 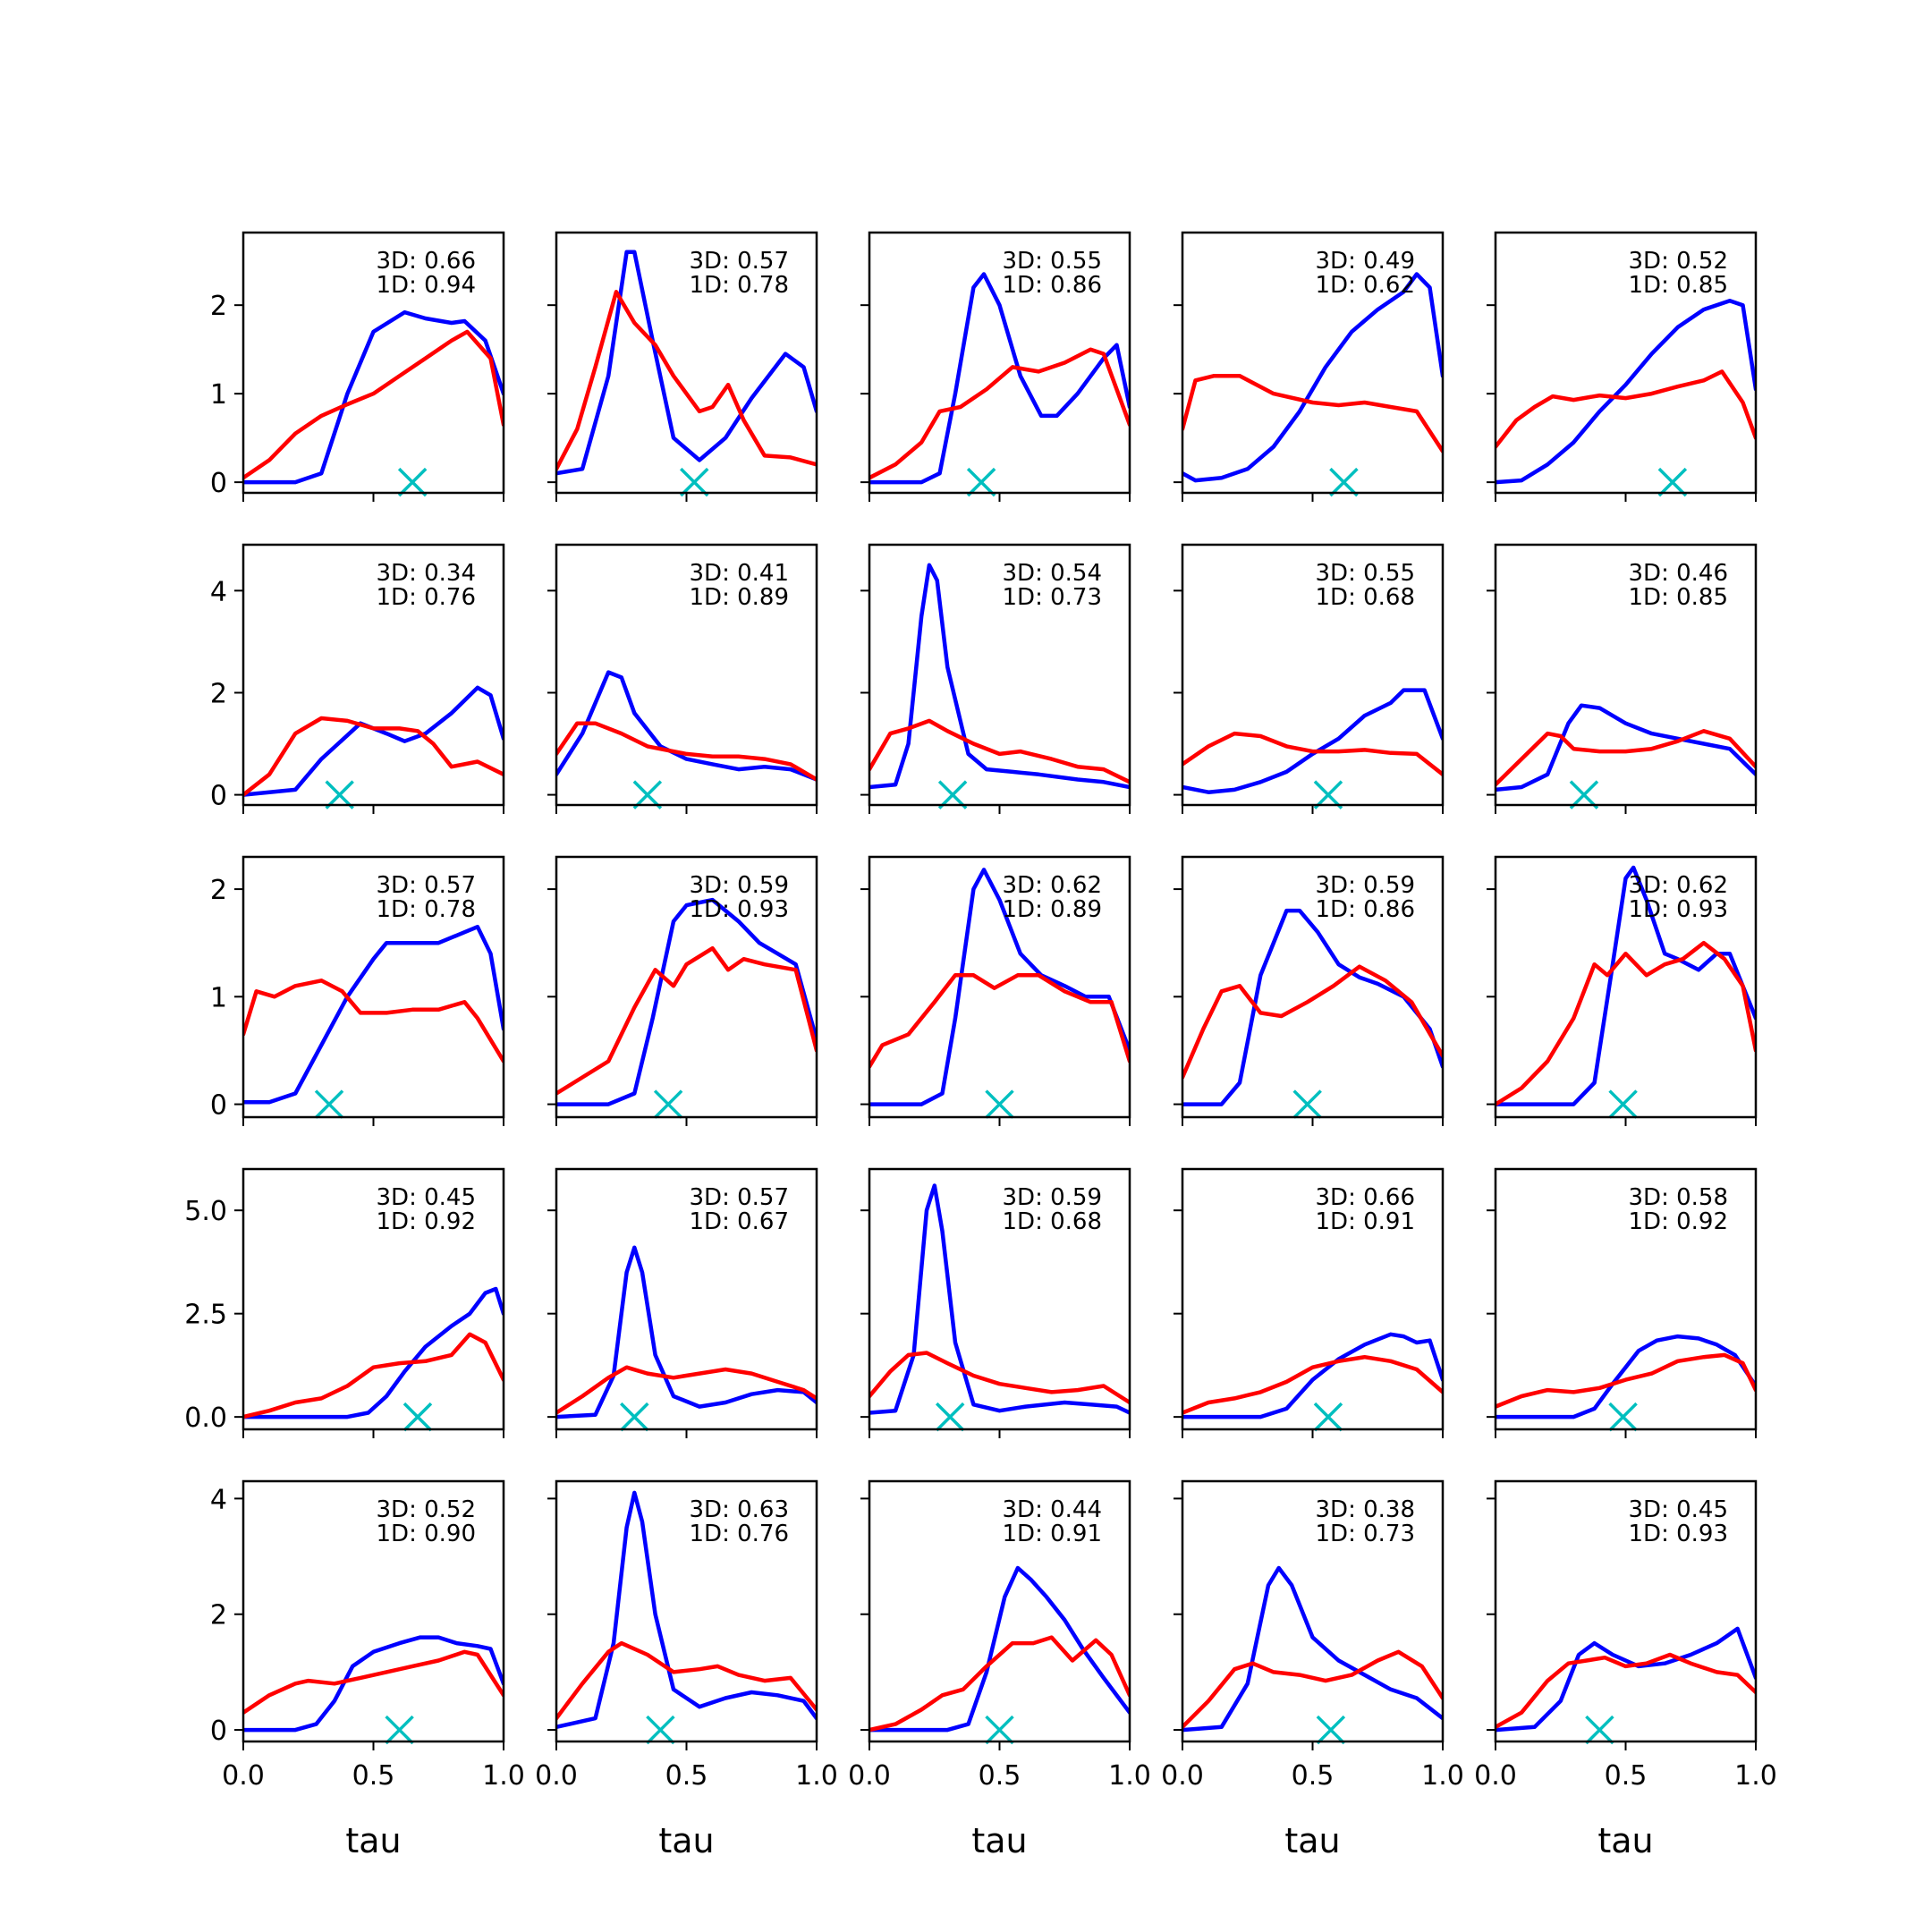 I want to click on score-annotation: 3D: 0.66, so click(x=426, y=261).